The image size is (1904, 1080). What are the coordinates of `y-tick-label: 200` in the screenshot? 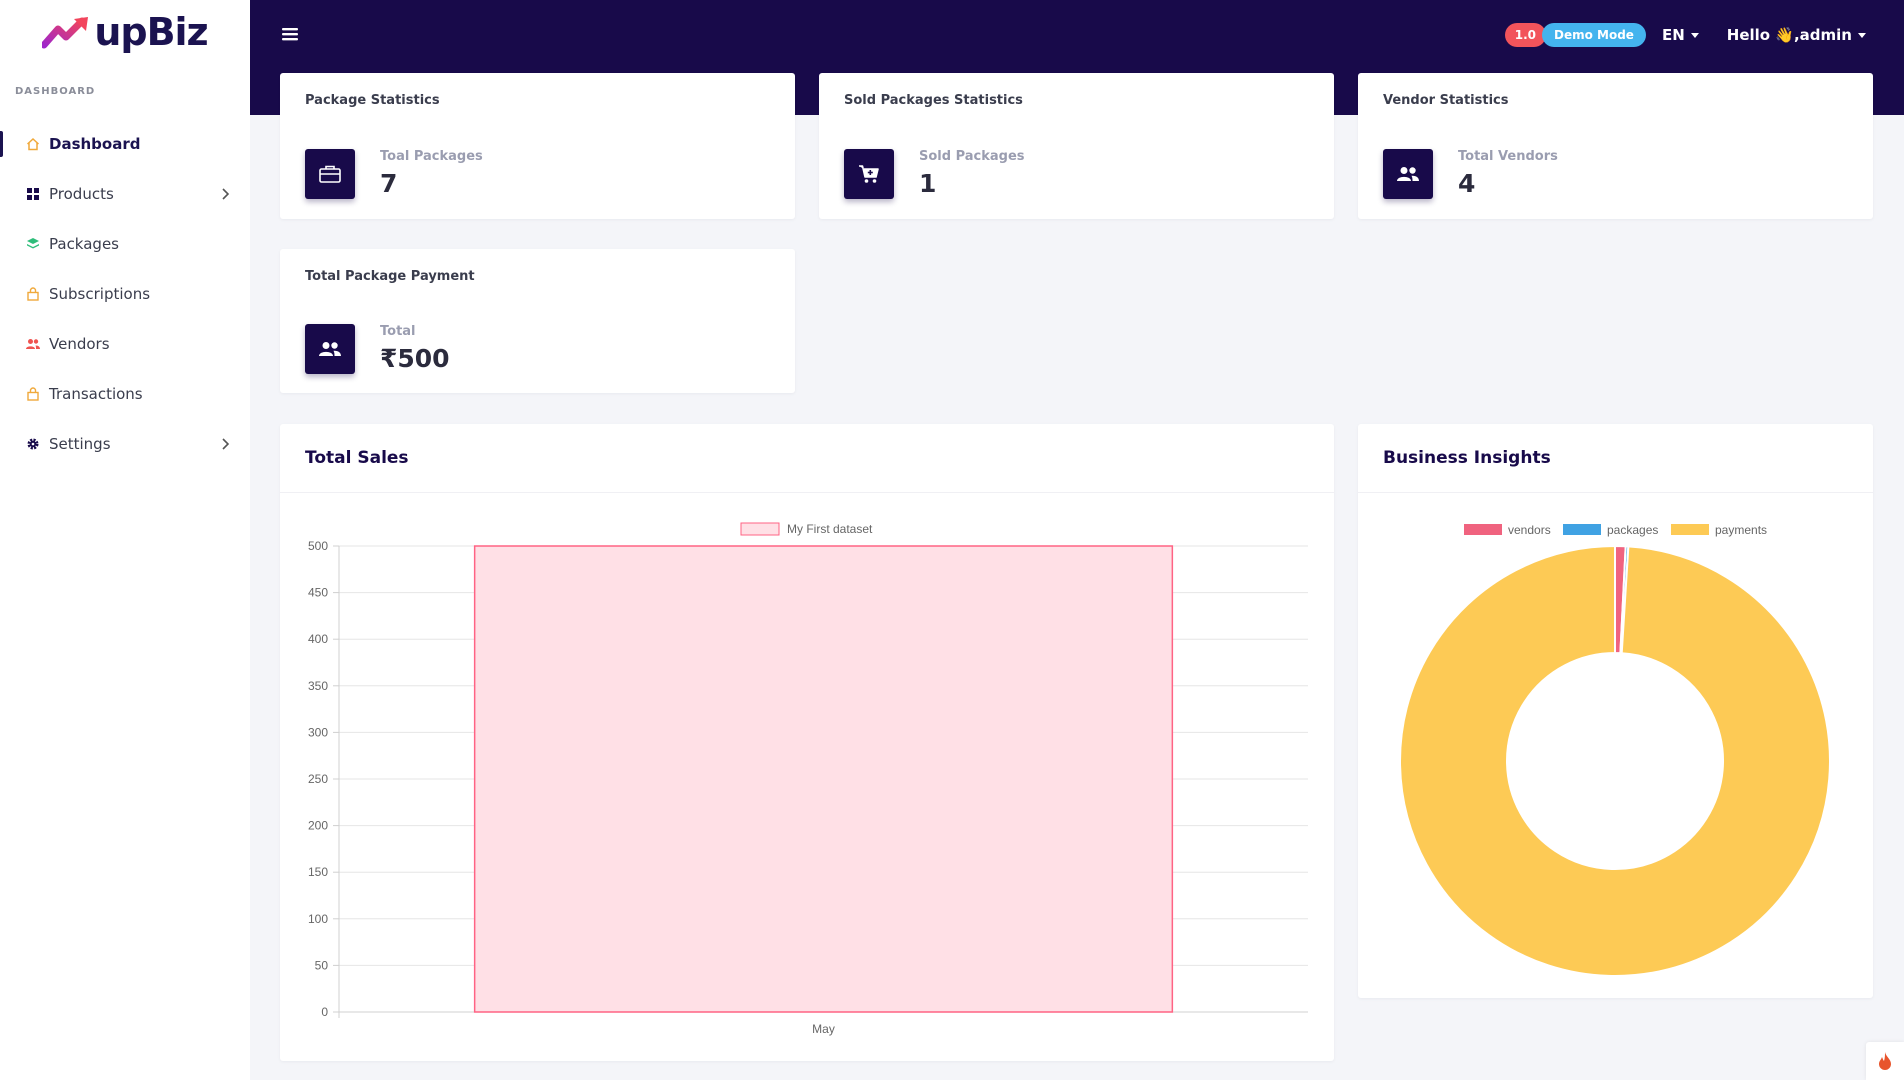 It's located at (318, 826).